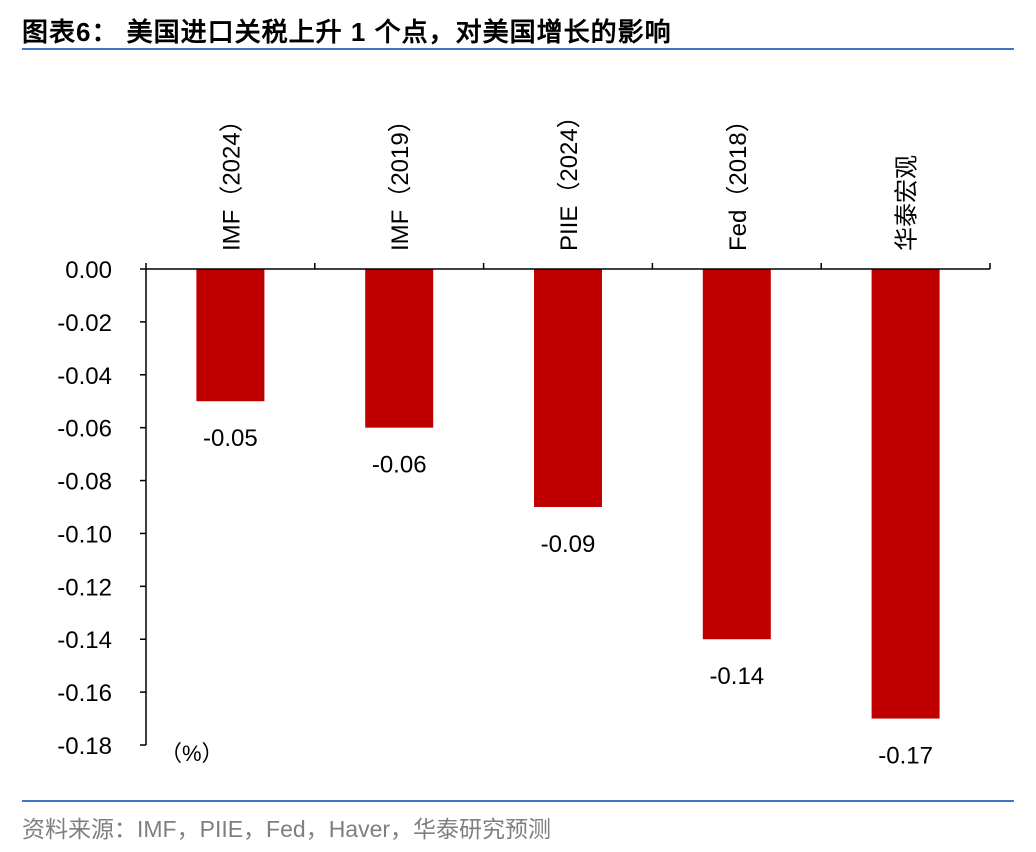 The width and height of the screenshot is (1036, 852). I want to click on data-label: -0.14, so click(736, 676).